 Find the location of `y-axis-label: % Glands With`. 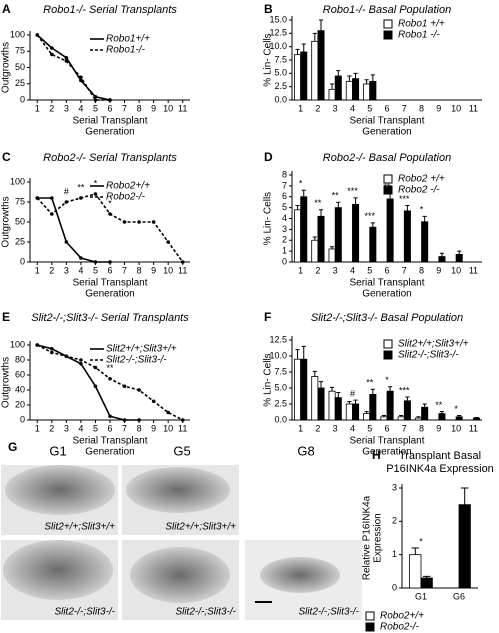

y-axis-label: % Glands With is located at coordinates (0, 382).